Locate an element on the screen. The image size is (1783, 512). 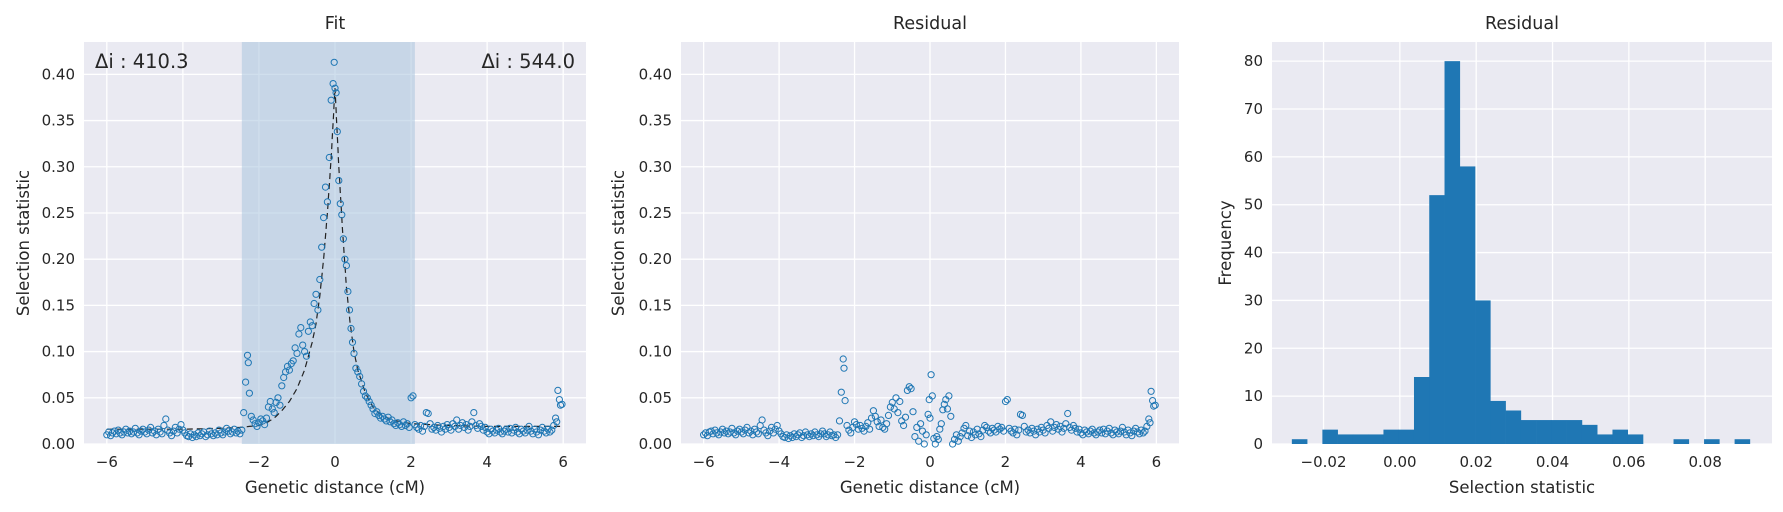
y-tick-label: 30 is located at coordinates (1253, 300).